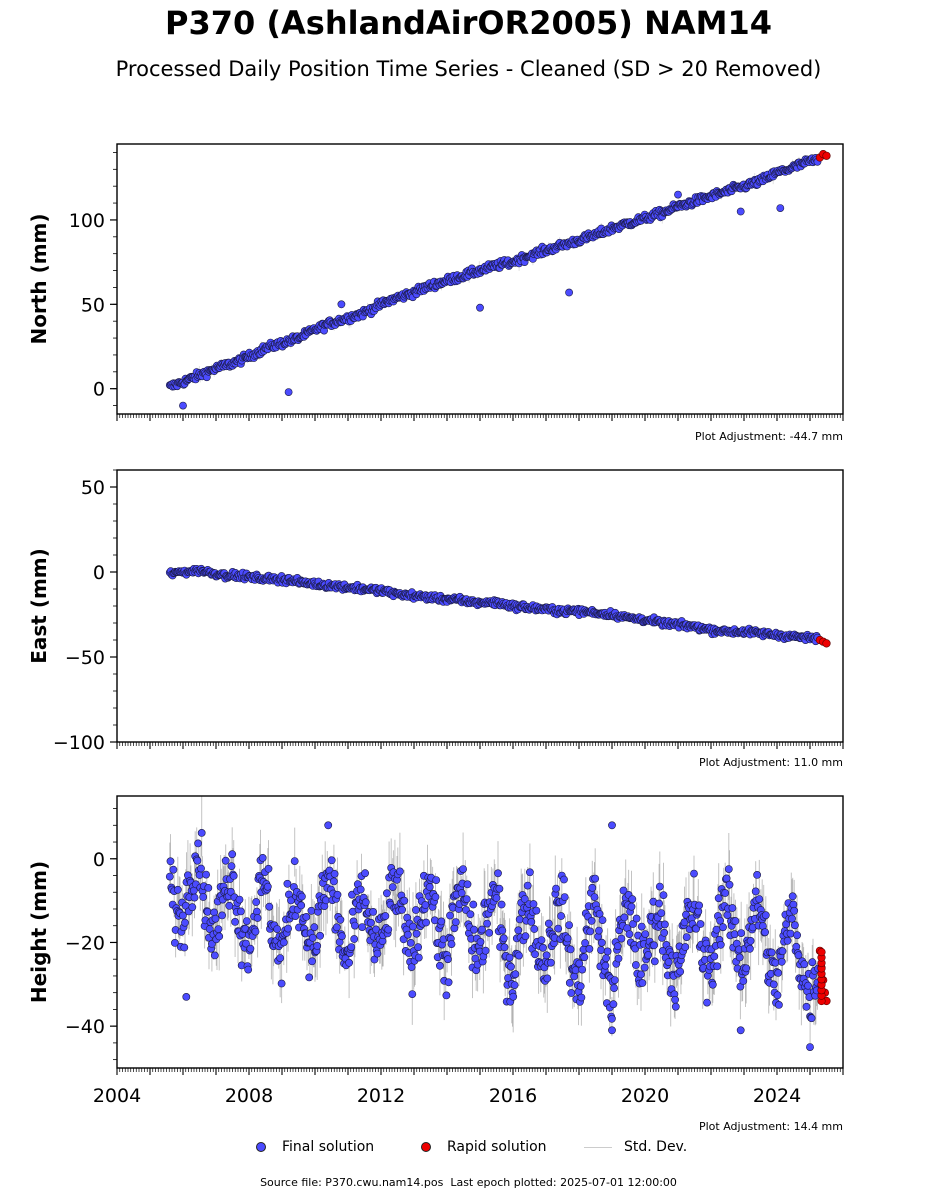 Image resolution: width=937 pixels, height=1200 pixels. Describe the element at coordinates (315, 1147) in the screenshot. I see `legend-final: Final solution` at that location.